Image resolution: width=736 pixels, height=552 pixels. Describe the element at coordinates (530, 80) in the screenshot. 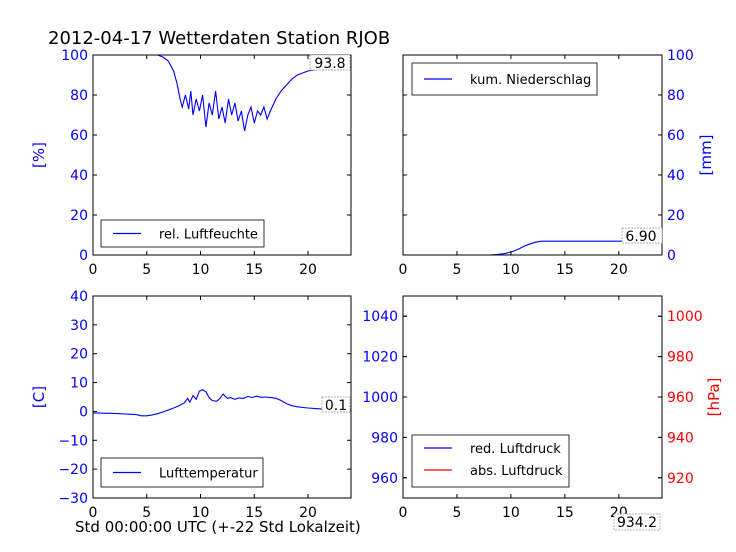

I see `legend-label: kum. Niederschlag` at that location.